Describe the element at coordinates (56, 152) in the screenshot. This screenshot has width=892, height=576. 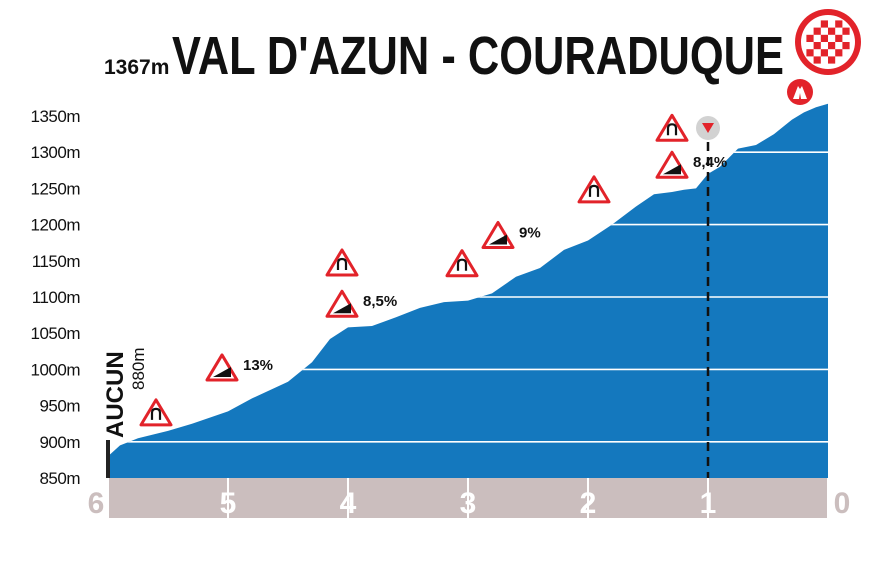
I see `y-tick-label: 1300m` at that location.